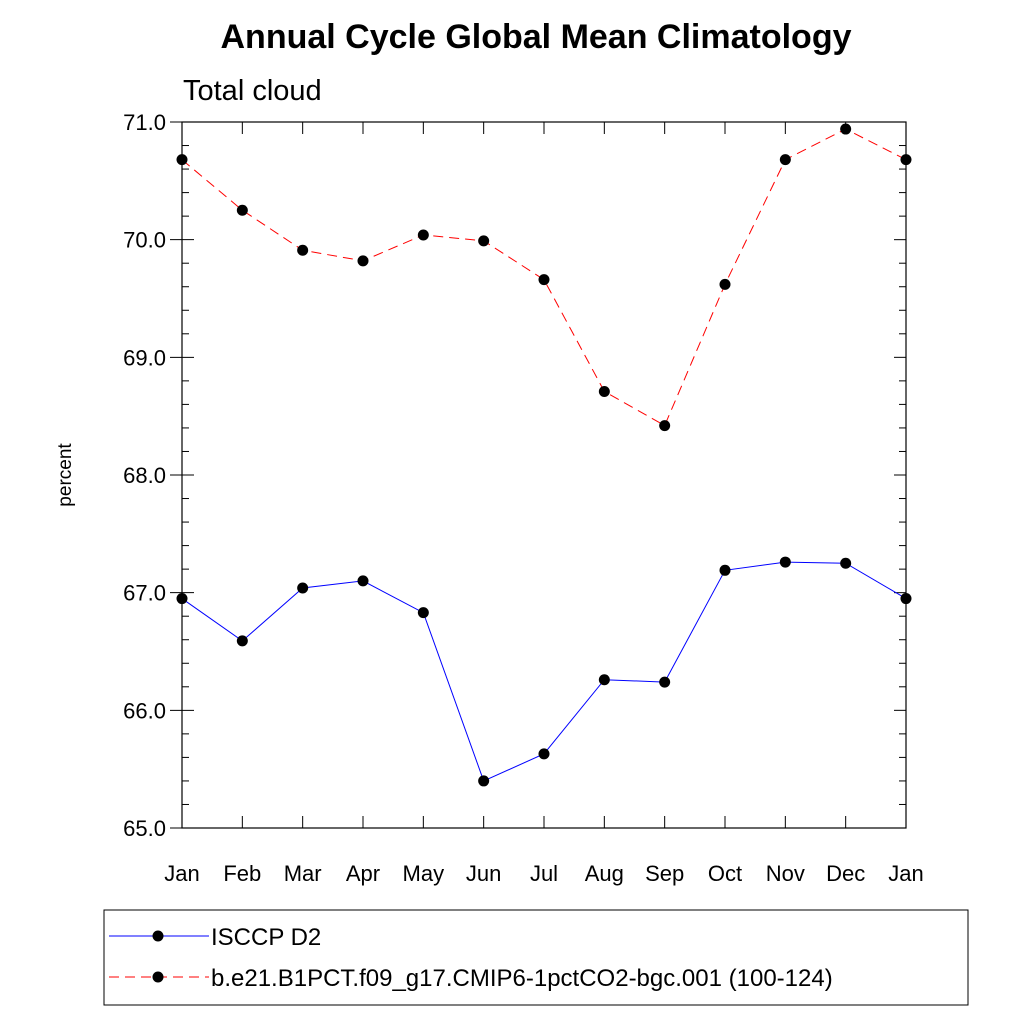 The image size is (1024, 1024). Describe the element at coordinates (785, 873) in the screenshot. I see `x-tick-label: Nov` at that location.